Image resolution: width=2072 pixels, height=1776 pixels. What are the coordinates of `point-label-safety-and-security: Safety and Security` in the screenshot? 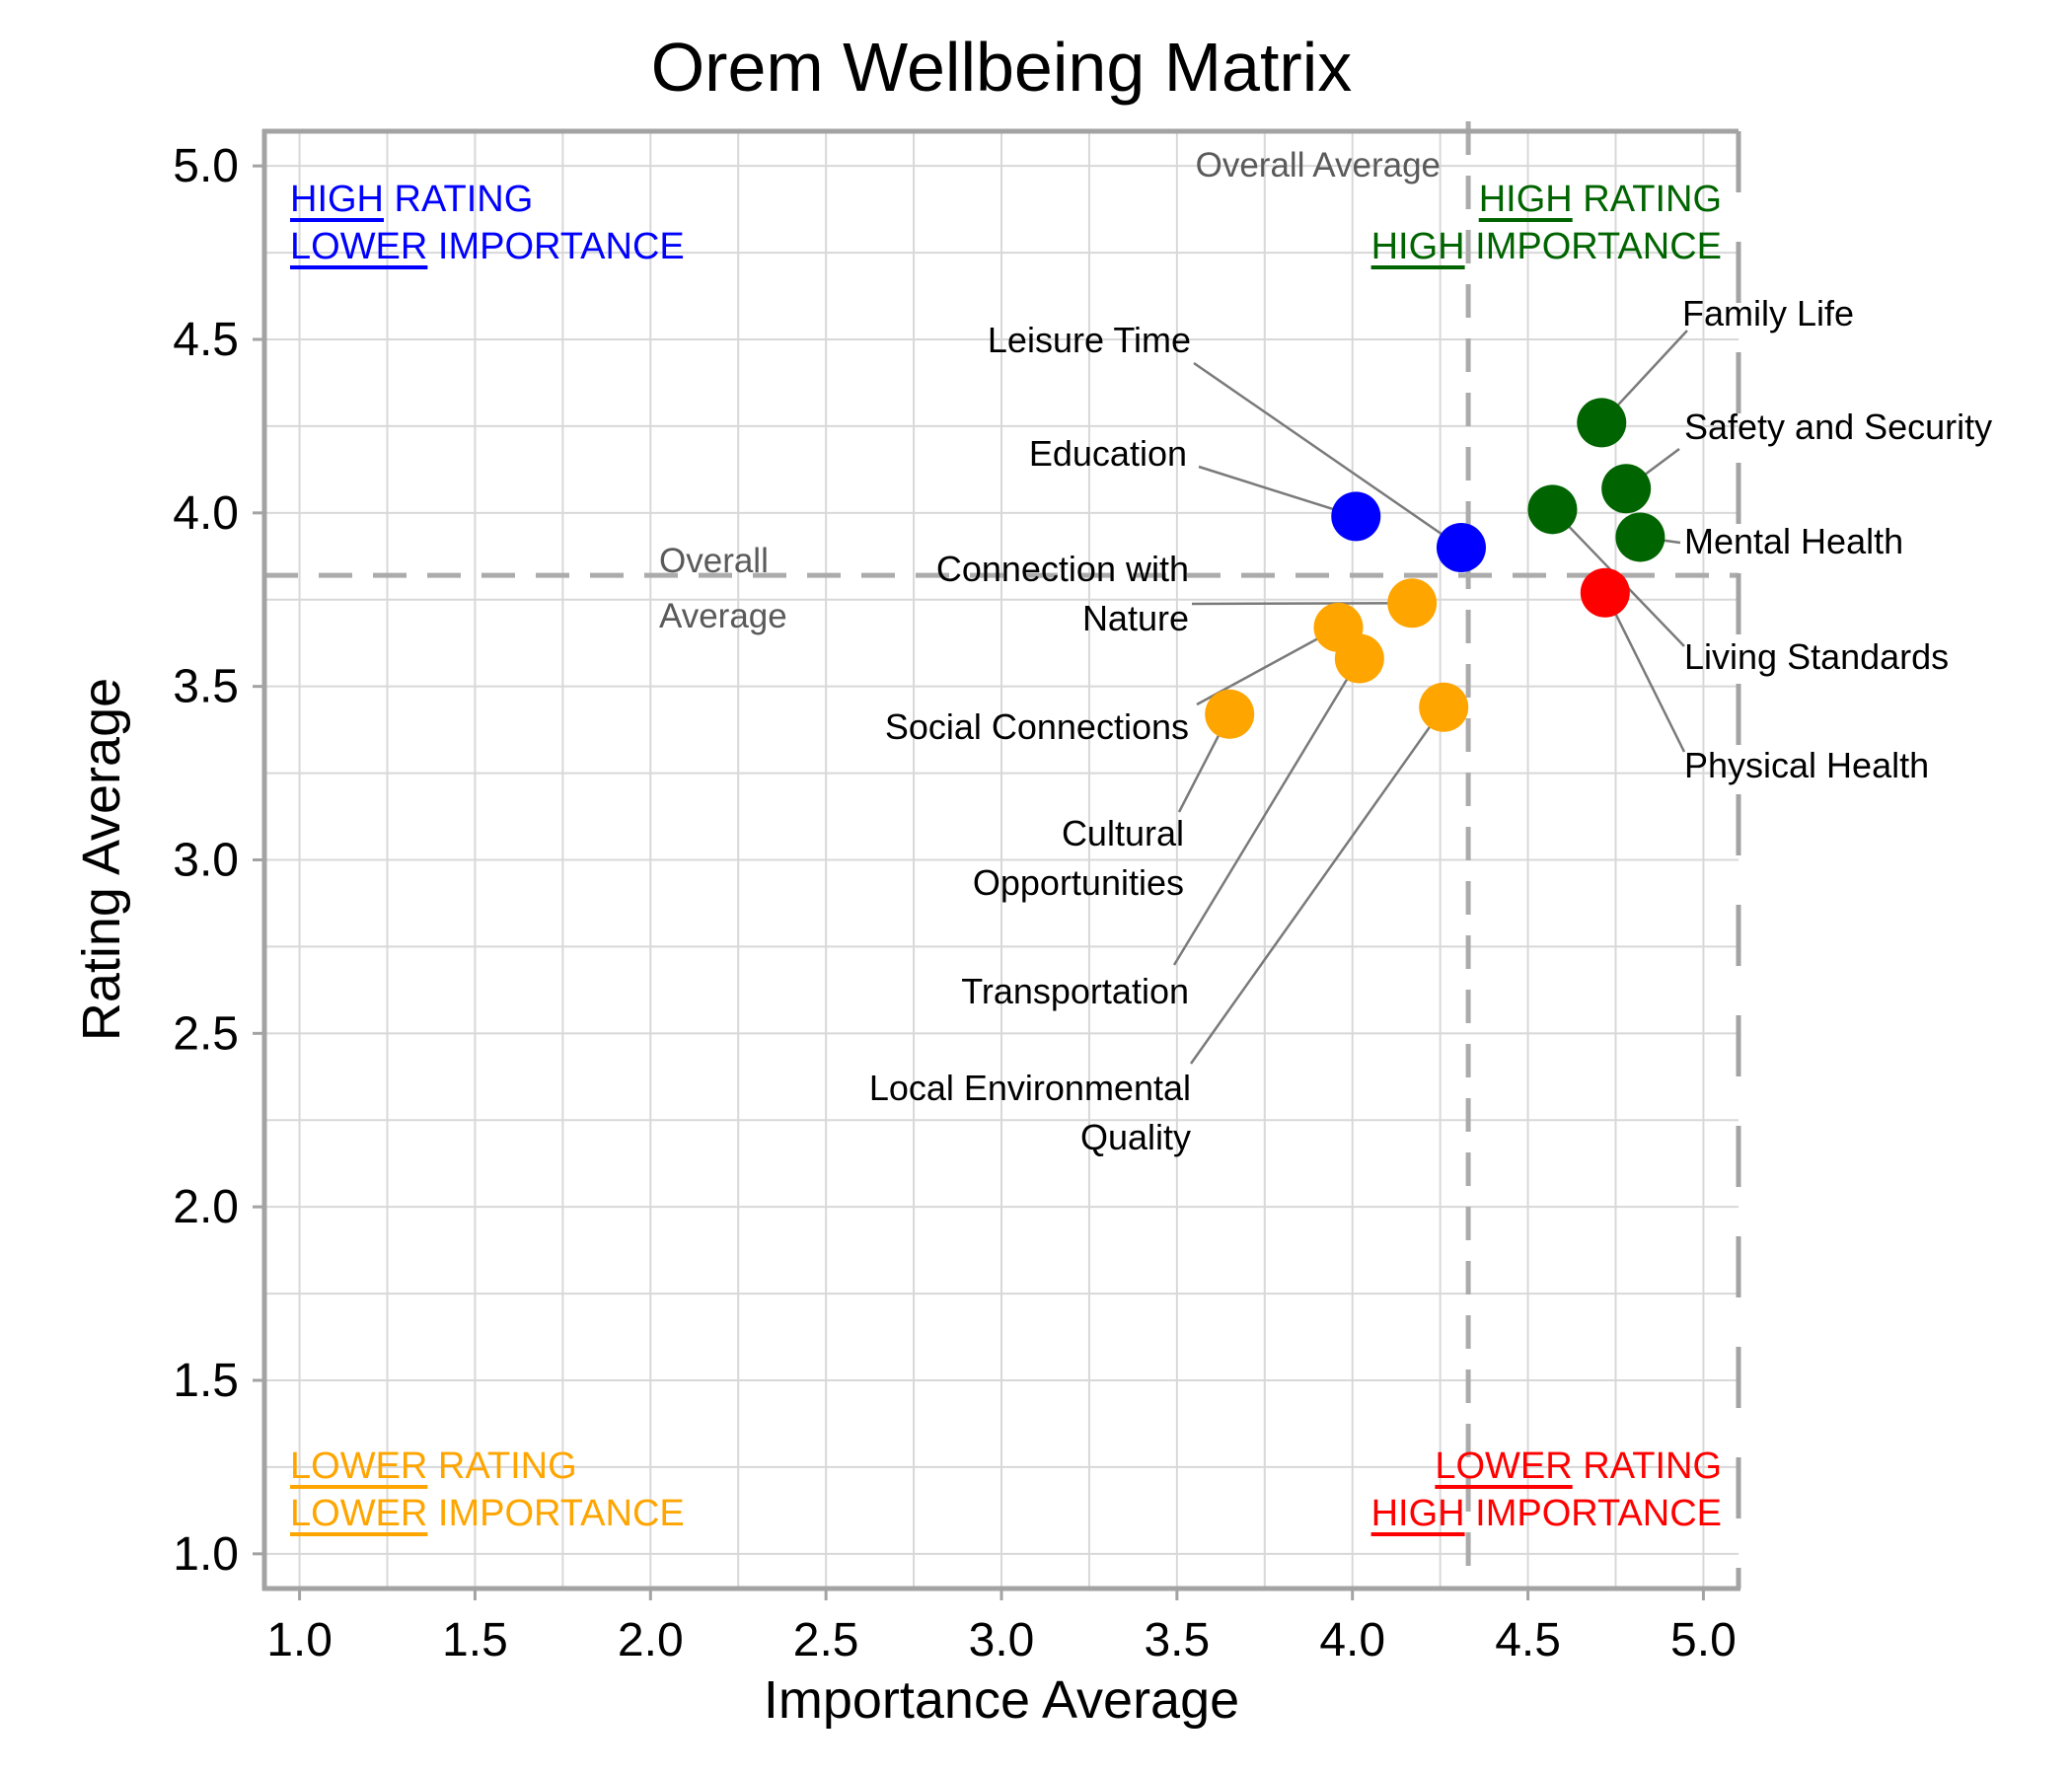 It's located at (1838, 427).